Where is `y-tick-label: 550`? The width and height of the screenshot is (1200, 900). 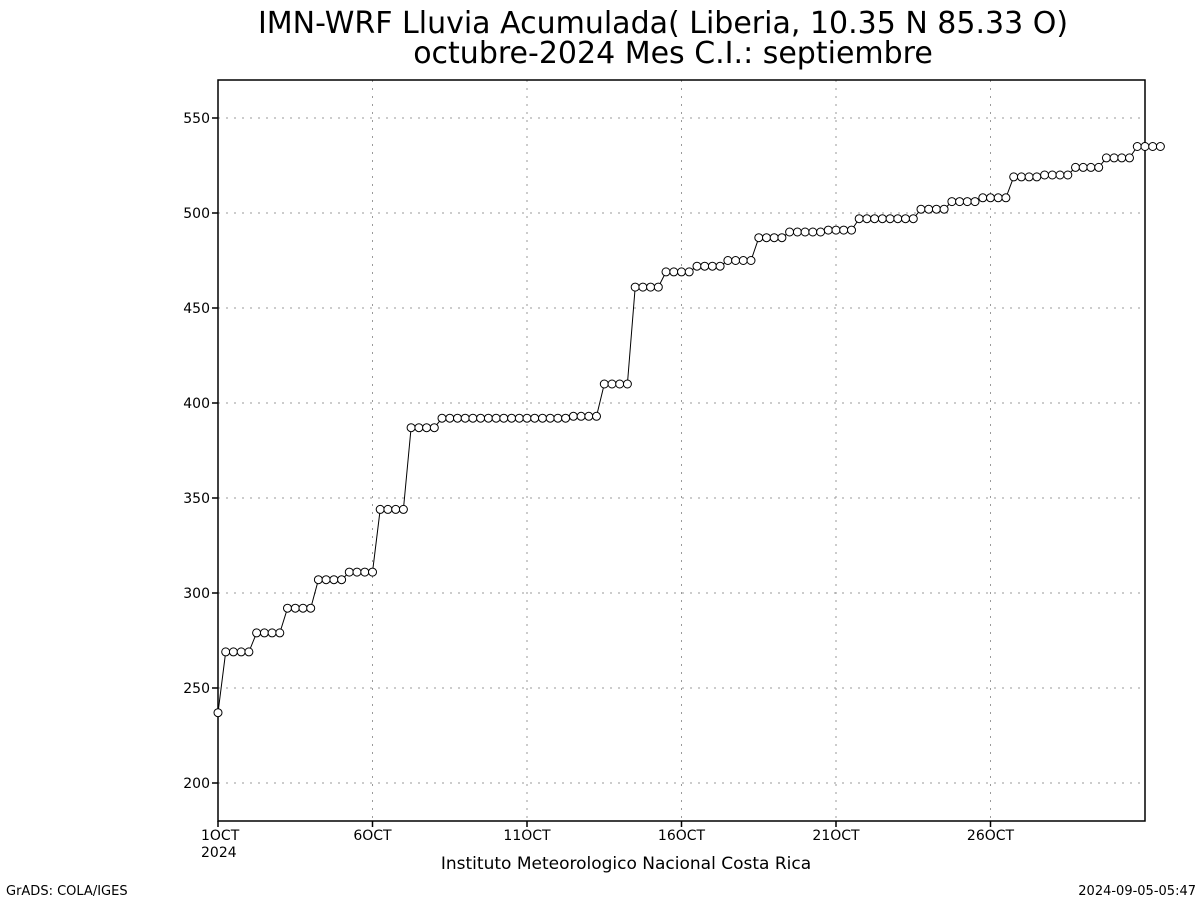
y-tick-label: 550 is located at coordinates (196, 119).